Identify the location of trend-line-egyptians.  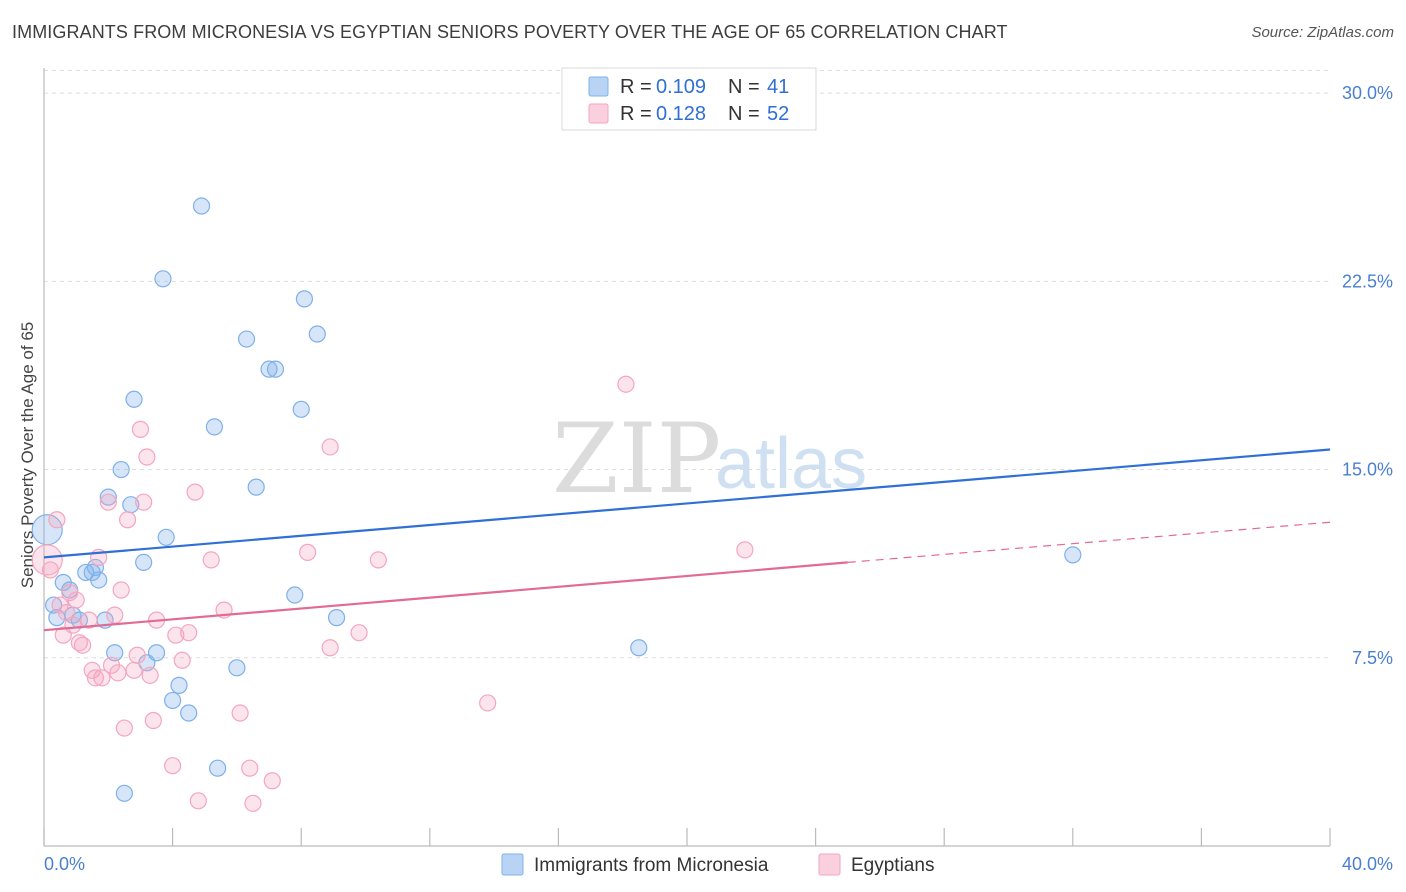
(445, 596).